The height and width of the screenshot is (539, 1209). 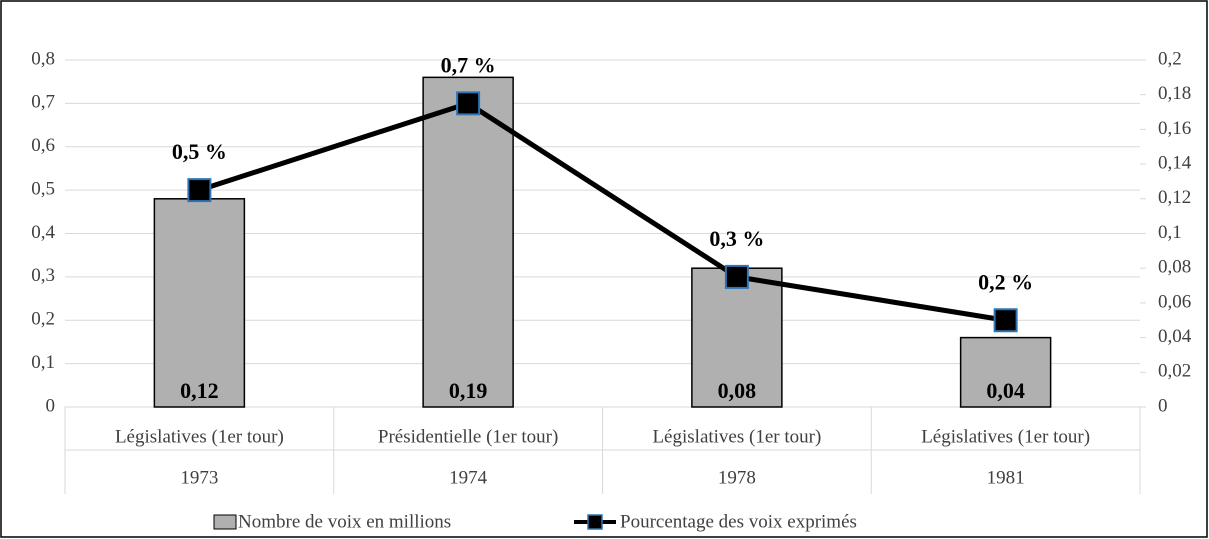 I want to click on y2-tick-label: 0,1, so click(x=1170, y=232).